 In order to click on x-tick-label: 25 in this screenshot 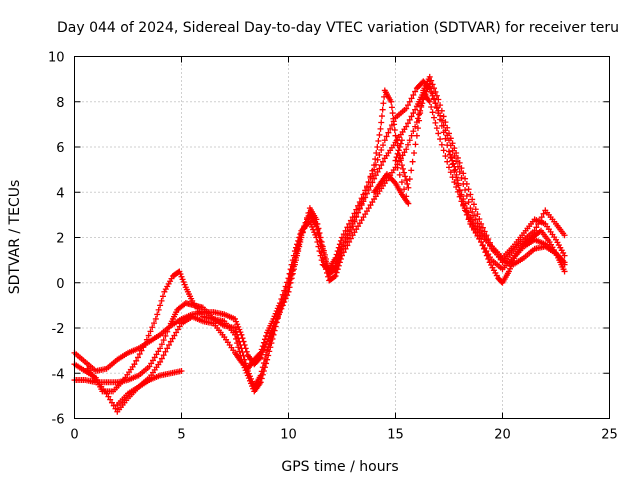, I will do `click(609, 435)`.